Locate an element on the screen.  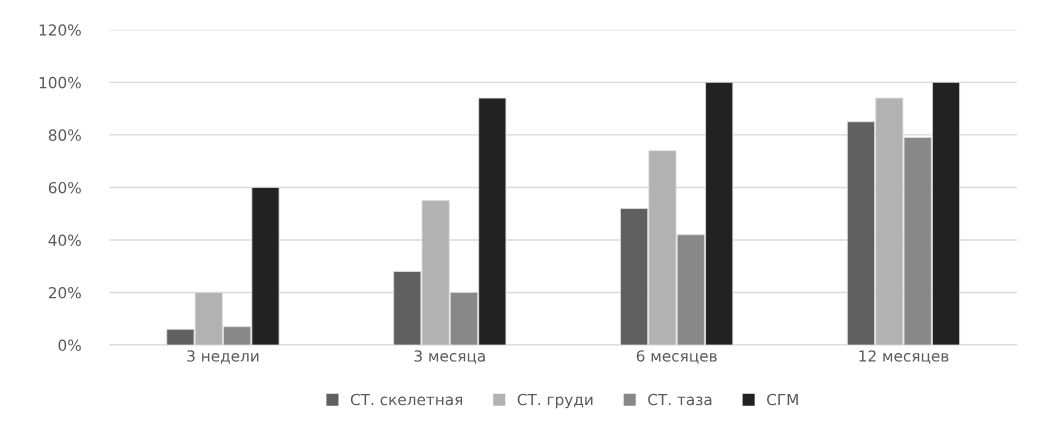
x-tick-label: 3 месяца is located at coordinates (449, 357).